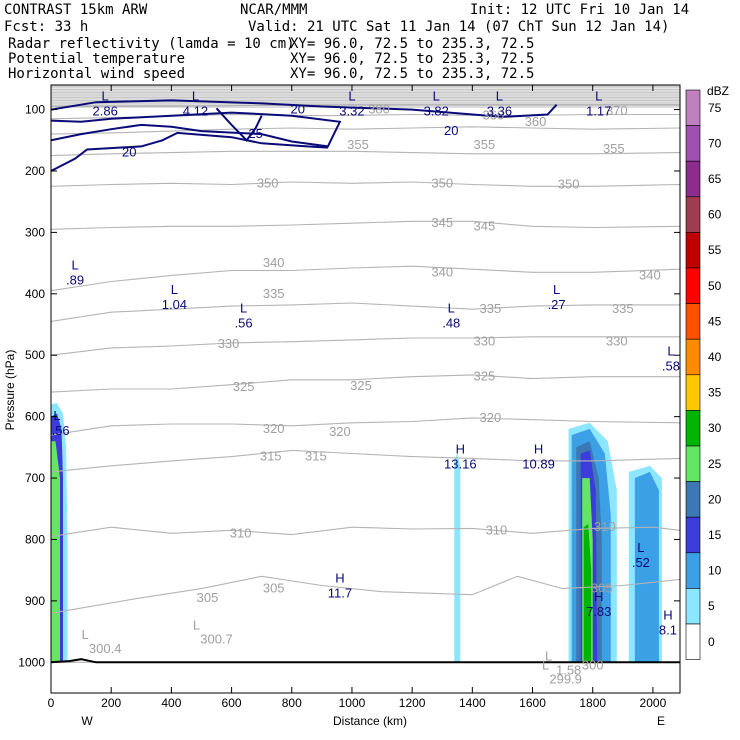  Describe the element at coordinates (436, 110) in the screenshot. I see `extremum-value: 3.82` at that location.